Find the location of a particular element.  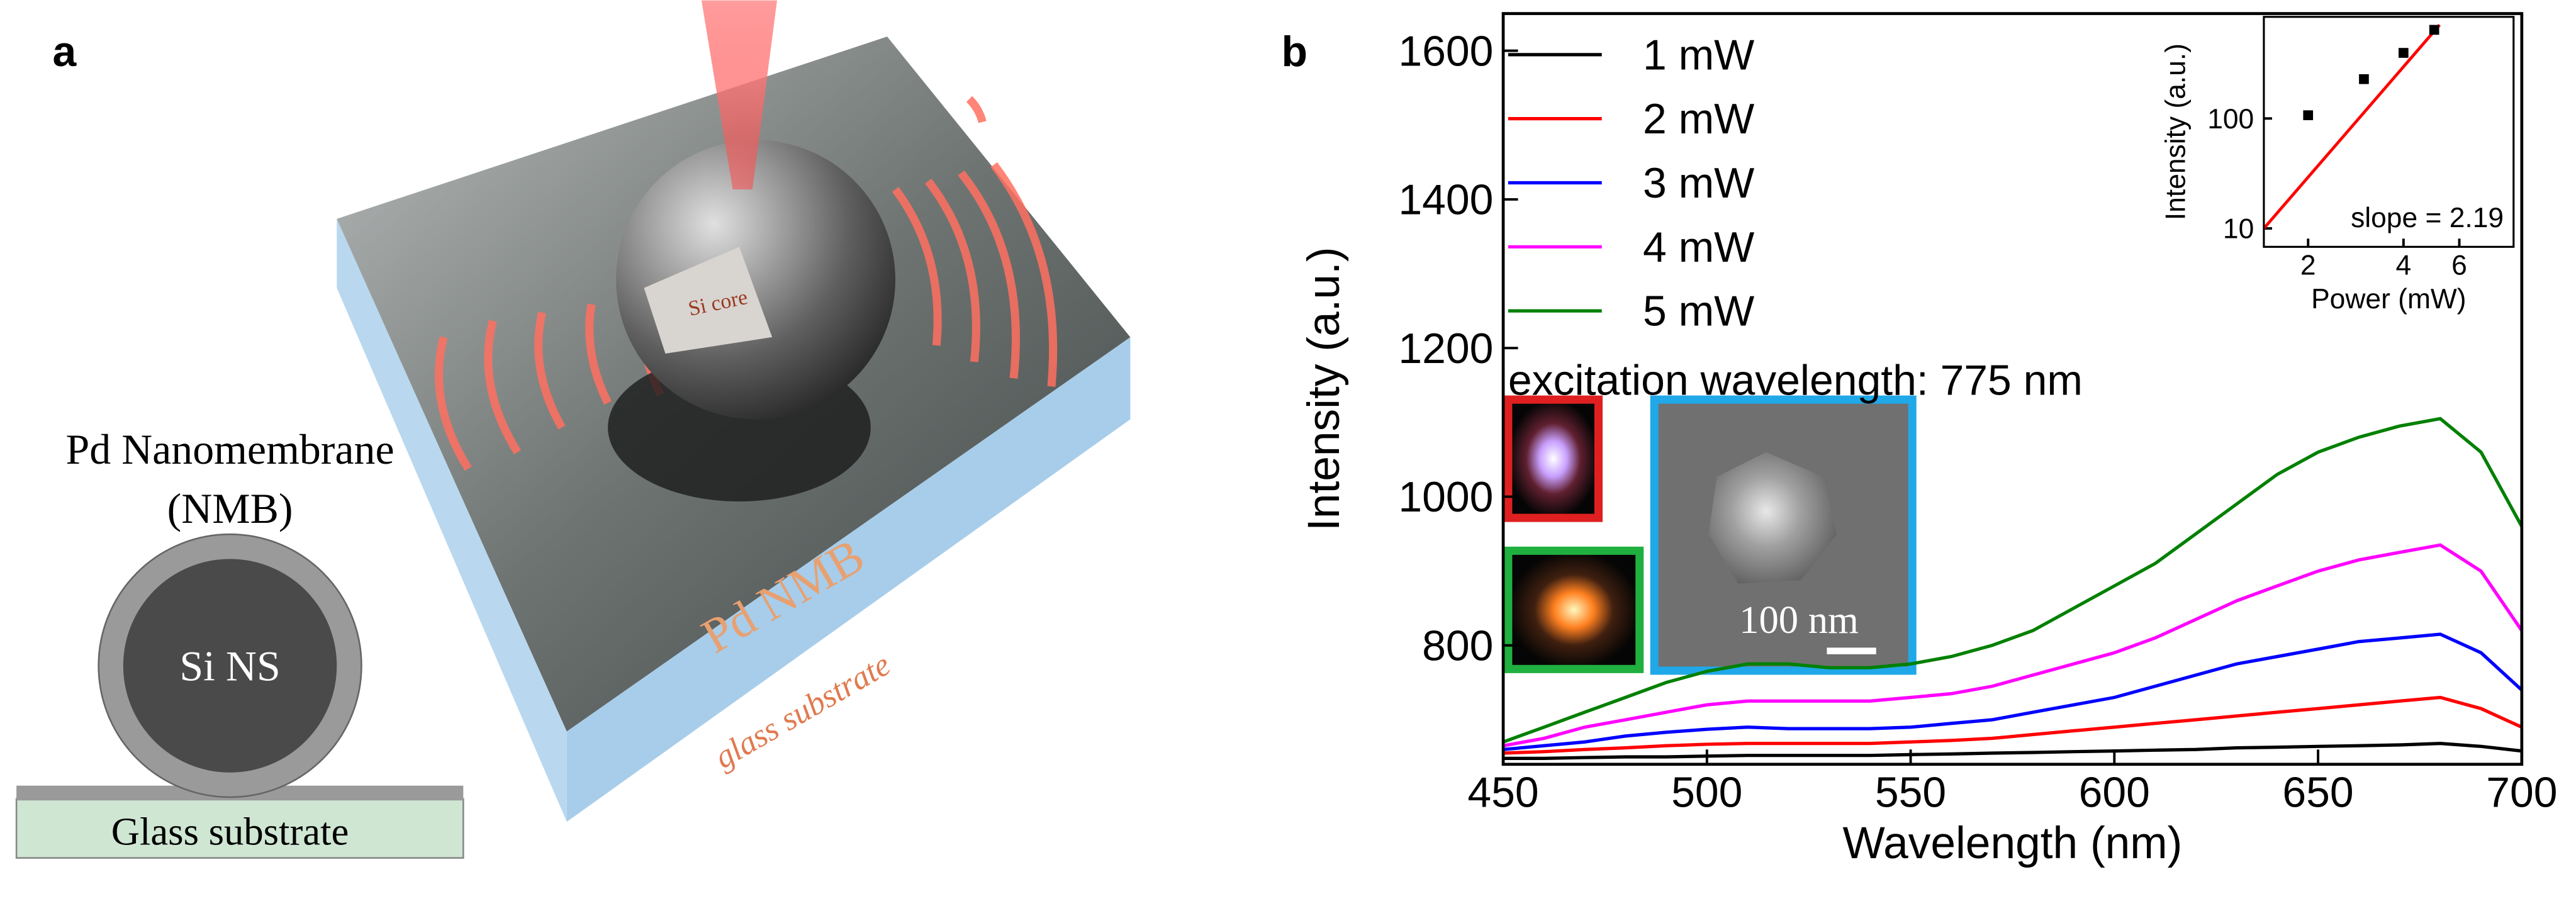

fit-line is located at coordinates (2352, 127).